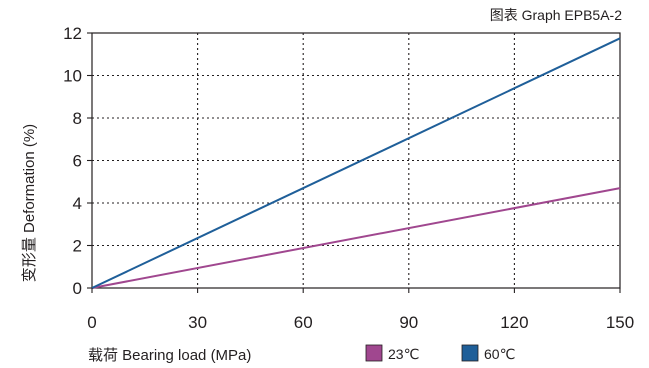 This screenshot has width=649, height=368. I want to click on y-tick-label: 12, so click(72, 33).